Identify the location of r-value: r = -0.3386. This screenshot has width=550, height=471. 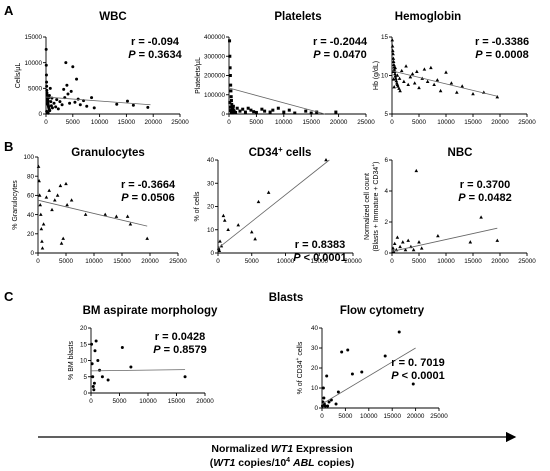
(502, 42).